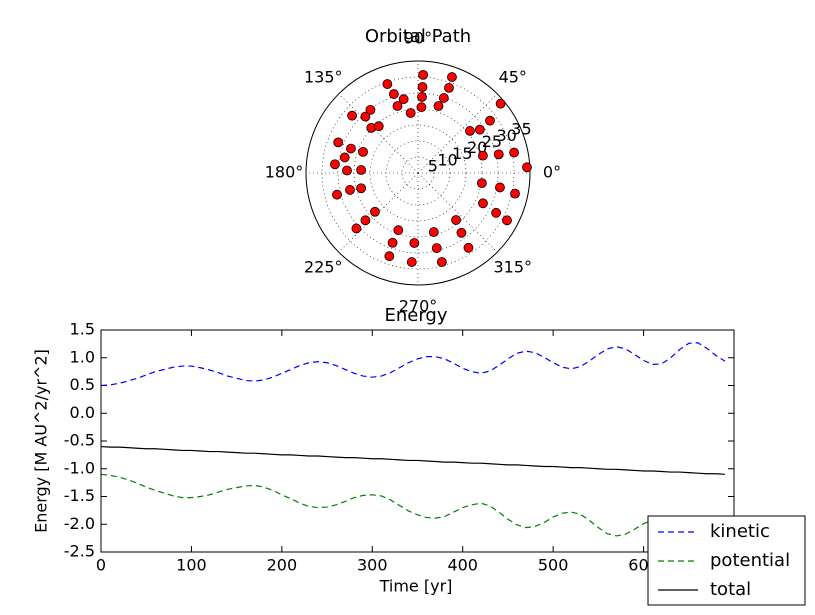  Describe the element at coordinates (323, 266) in the screenshot. I see `theta-tick-label: 225°` at that location.